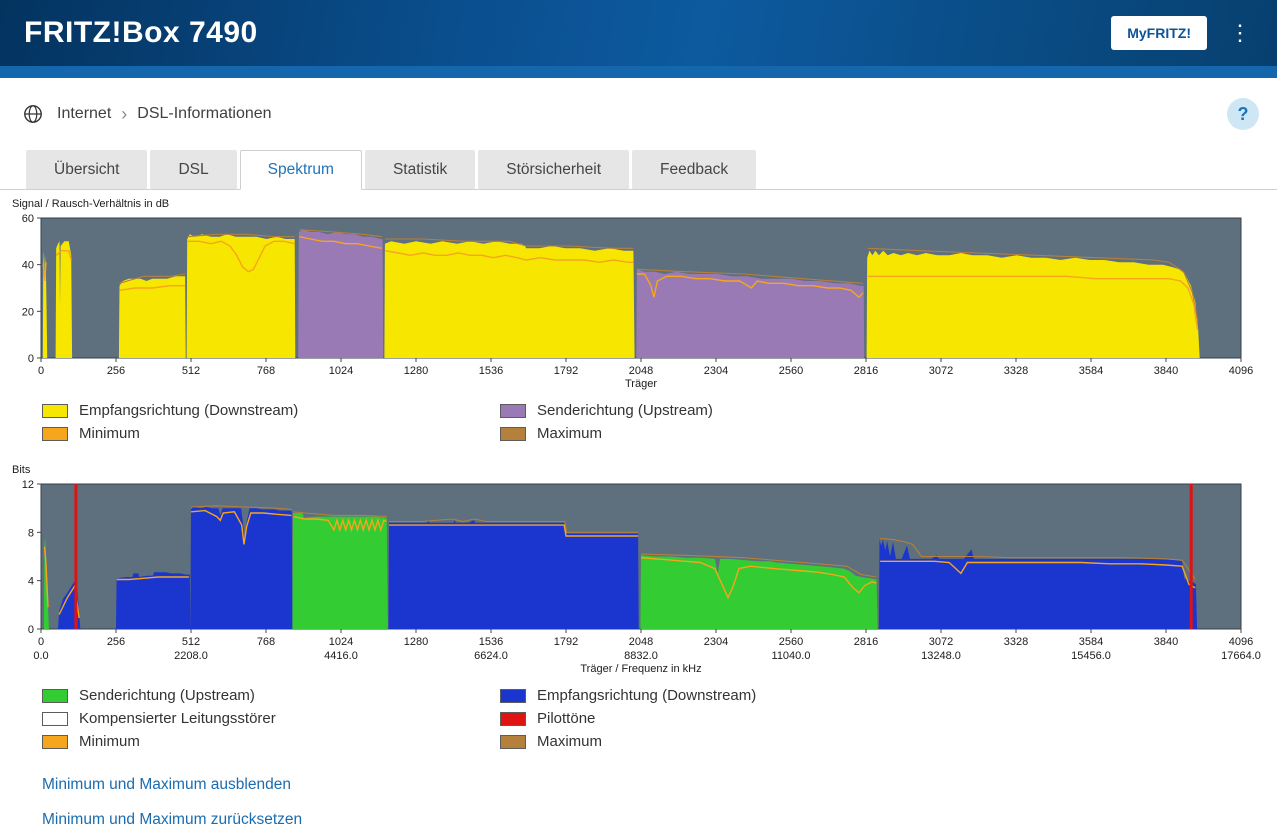  Describe the element at coordinates (141, 32) in the screenshot. I see `app-title: FRITZ!Box 7490` at that location.